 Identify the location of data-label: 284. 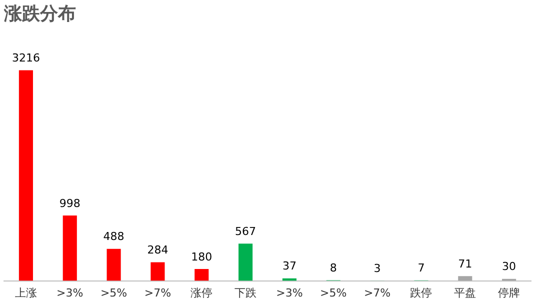
(157, 250).